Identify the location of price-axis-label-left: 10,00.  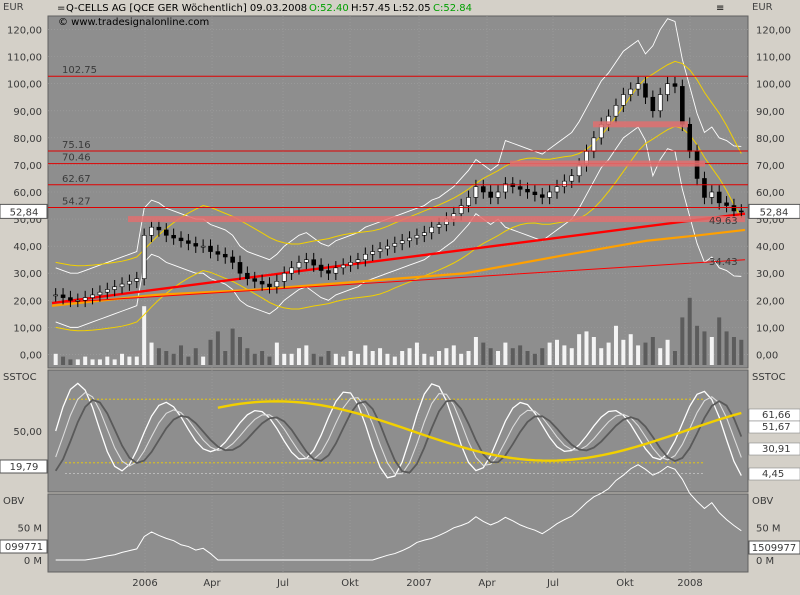
(27, 328).